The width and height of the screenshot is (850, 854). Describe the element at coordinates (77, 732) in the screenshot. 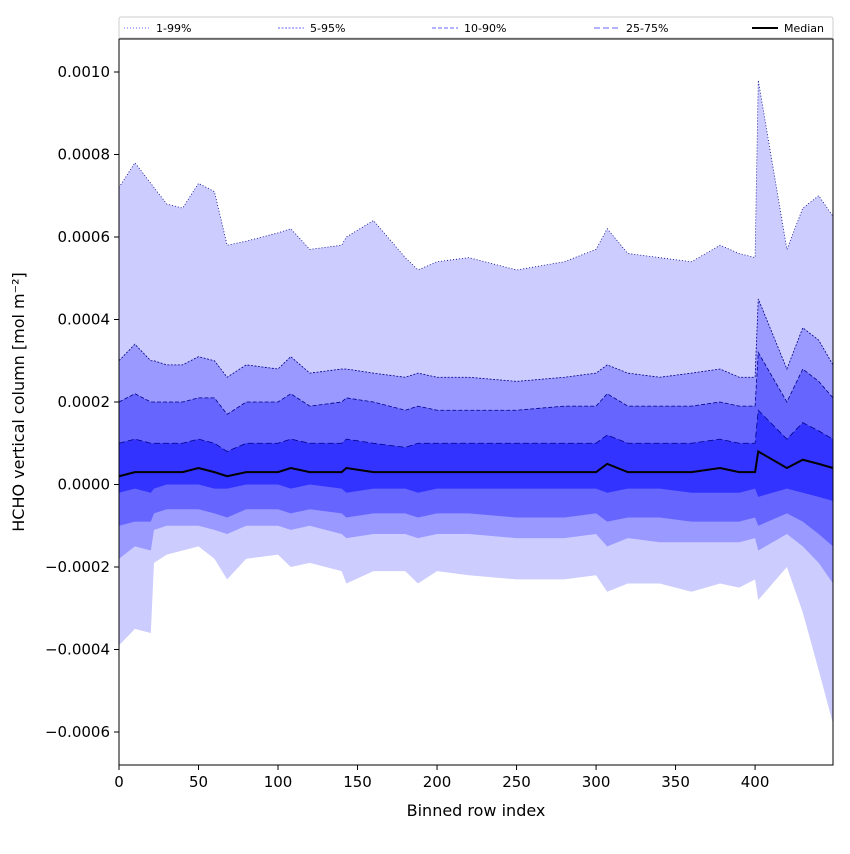

I see `y-tick-label: −0.0006` at that location.